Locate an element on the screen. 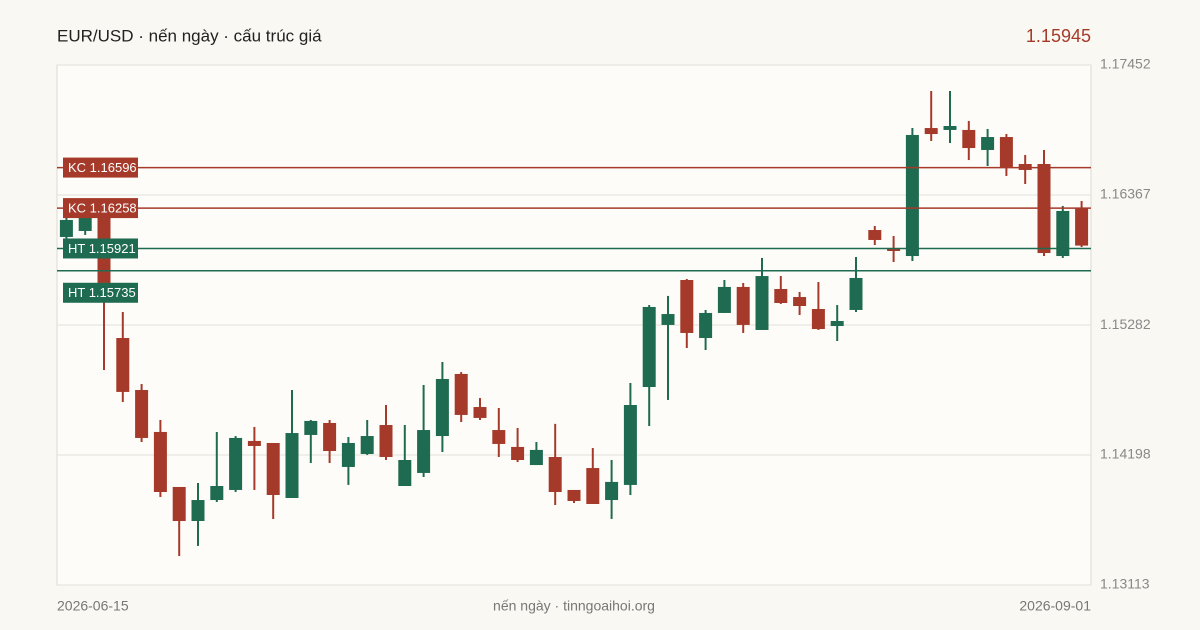 The image size is (1200, 630). level-label: HT 1.15921 is located at coordinates (102, 248).